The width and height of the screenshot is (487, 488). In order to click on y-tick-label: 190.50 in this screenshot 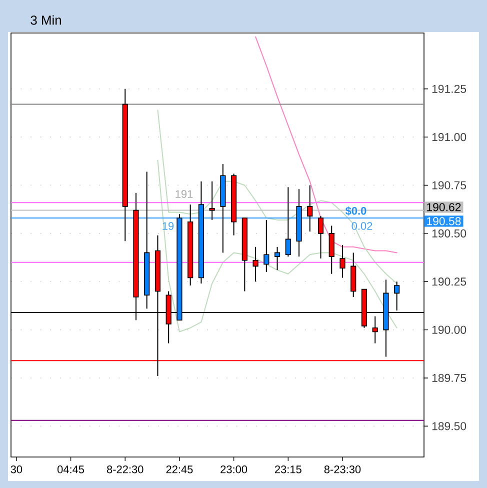, I will do `click(449, 233)`.